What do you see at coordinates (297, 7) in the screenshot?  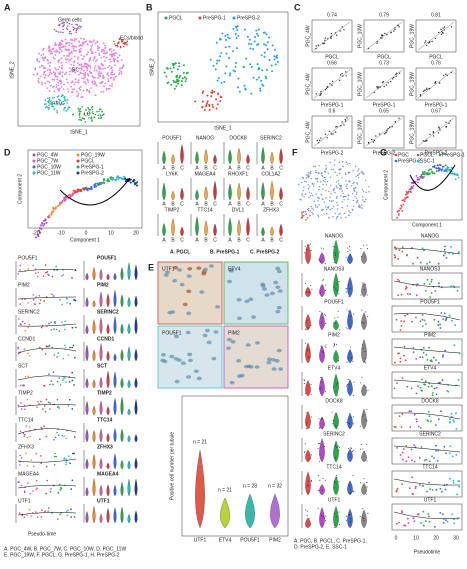 I see `panel-label: C` at bounding box center [297, 7].